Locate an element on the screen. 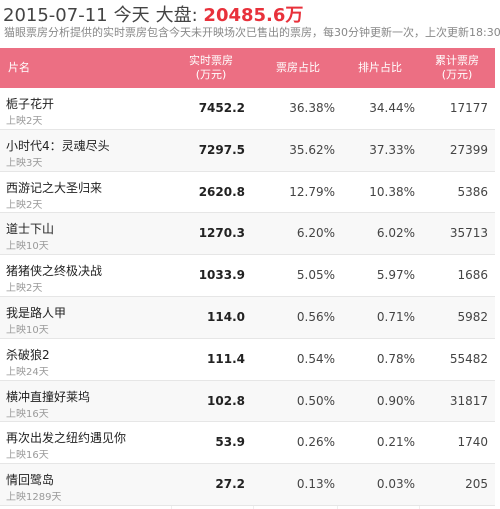  box-office-share: 6.20% is located at coordinates (315, 233).